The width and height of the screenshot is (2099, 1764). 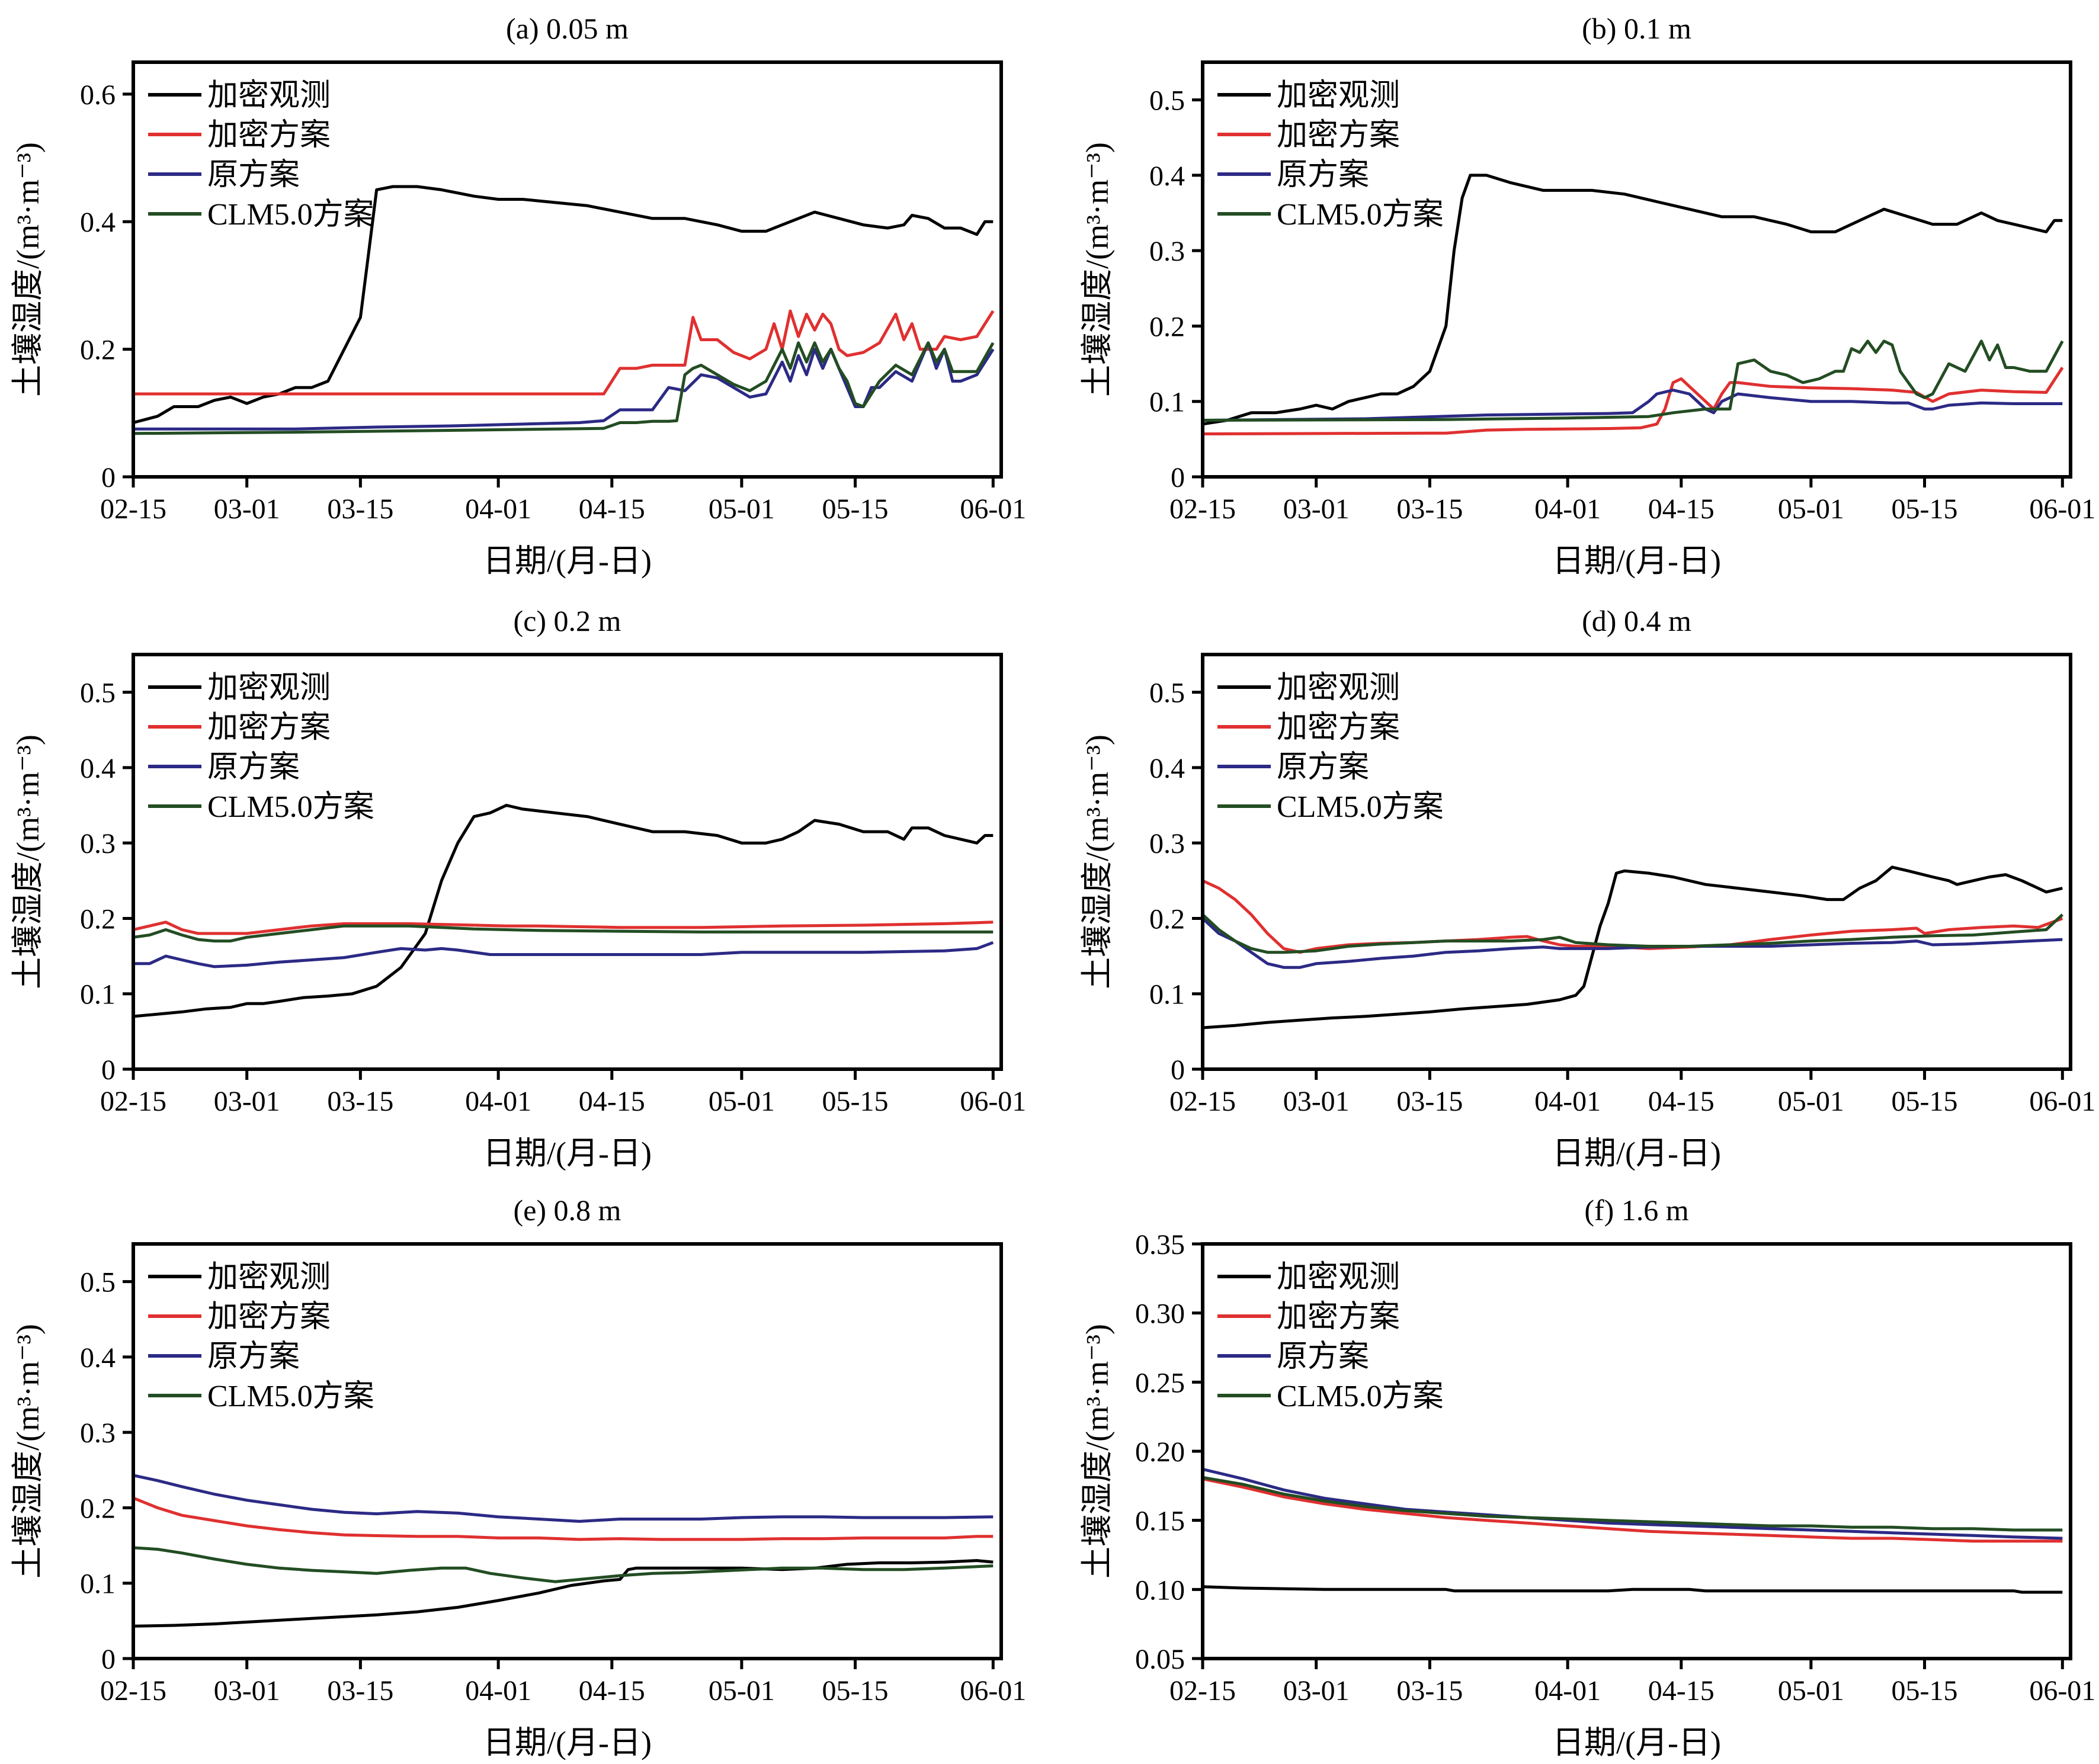 What do you see at coordinates (567, 1210) in the screenshot?
I see `chart-title: (e) 0.8 m` at bounding box center [567, 1210].